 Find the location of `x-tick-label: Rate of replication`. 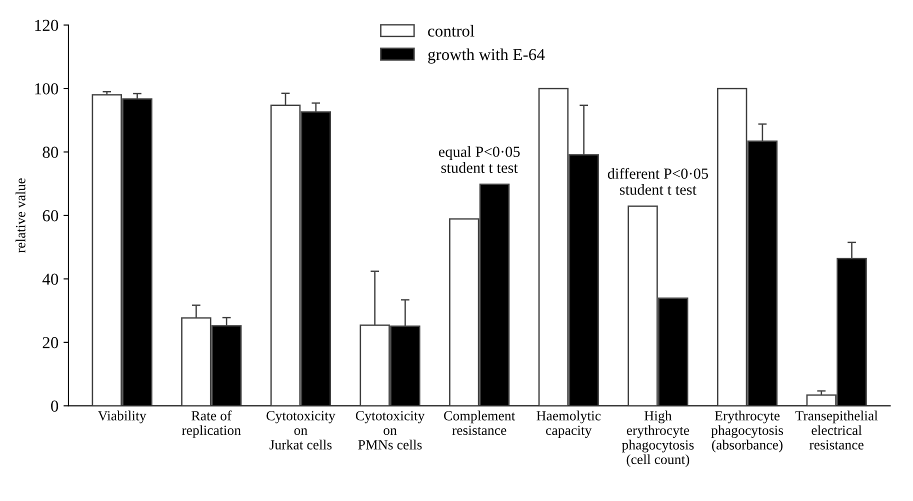

x-tick-label: Rate of replication is located at coordinates (211, 424).